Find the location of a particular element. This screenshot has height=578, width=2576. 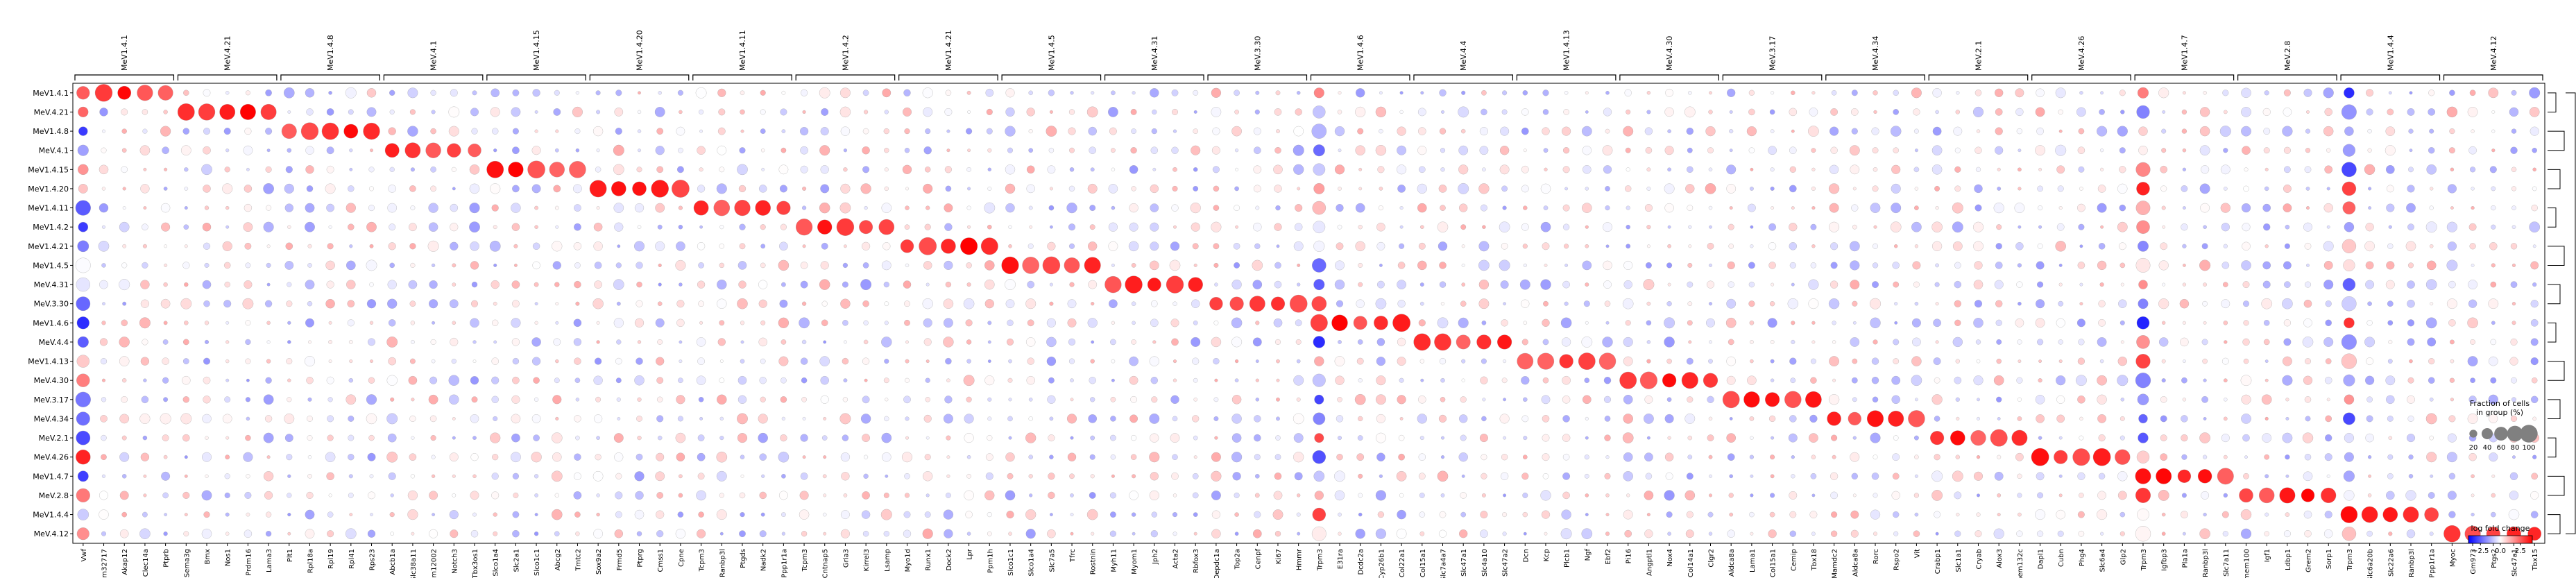

row-label: MeV.4.1 is located at coordinates (54, 150).